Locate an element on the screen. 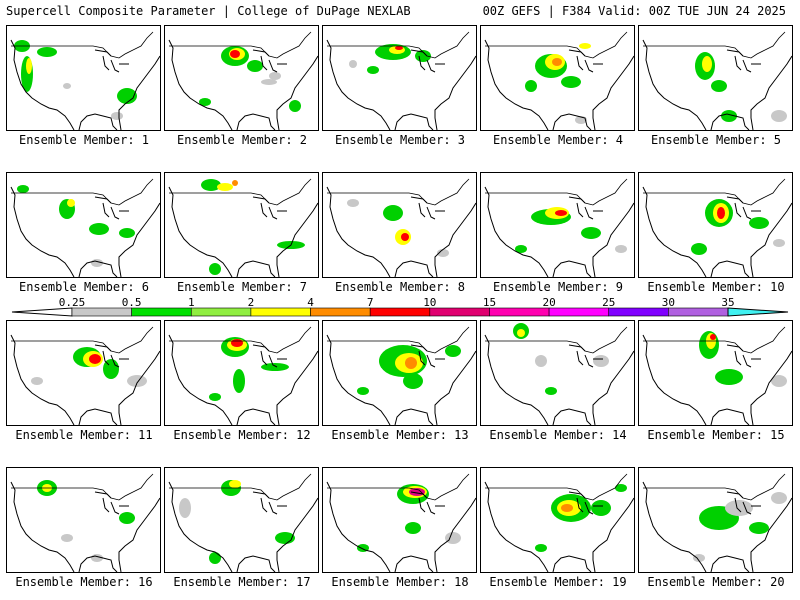 The height and width of the screenshot is (600, 800). member-label: Ensemble Member: 11 is located at coordinates (84, 435).